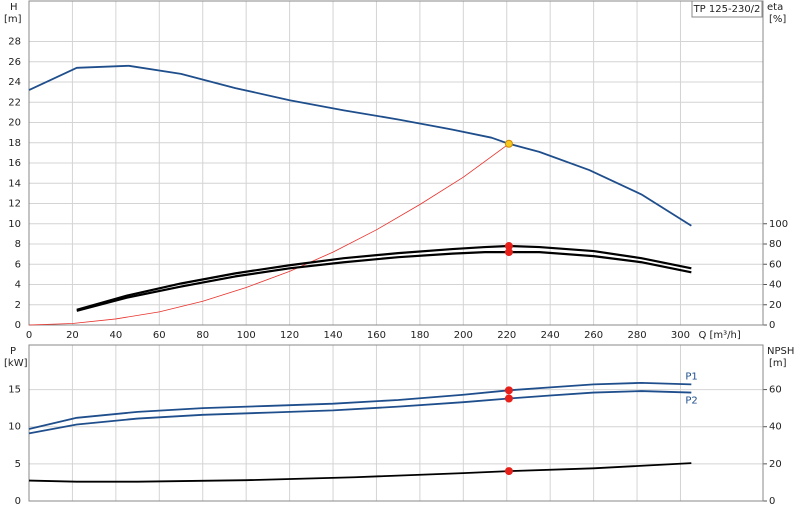  Describe the element at coordinates (18, 264) in the screenshot. I see `y-tick-label: 6` at that location.